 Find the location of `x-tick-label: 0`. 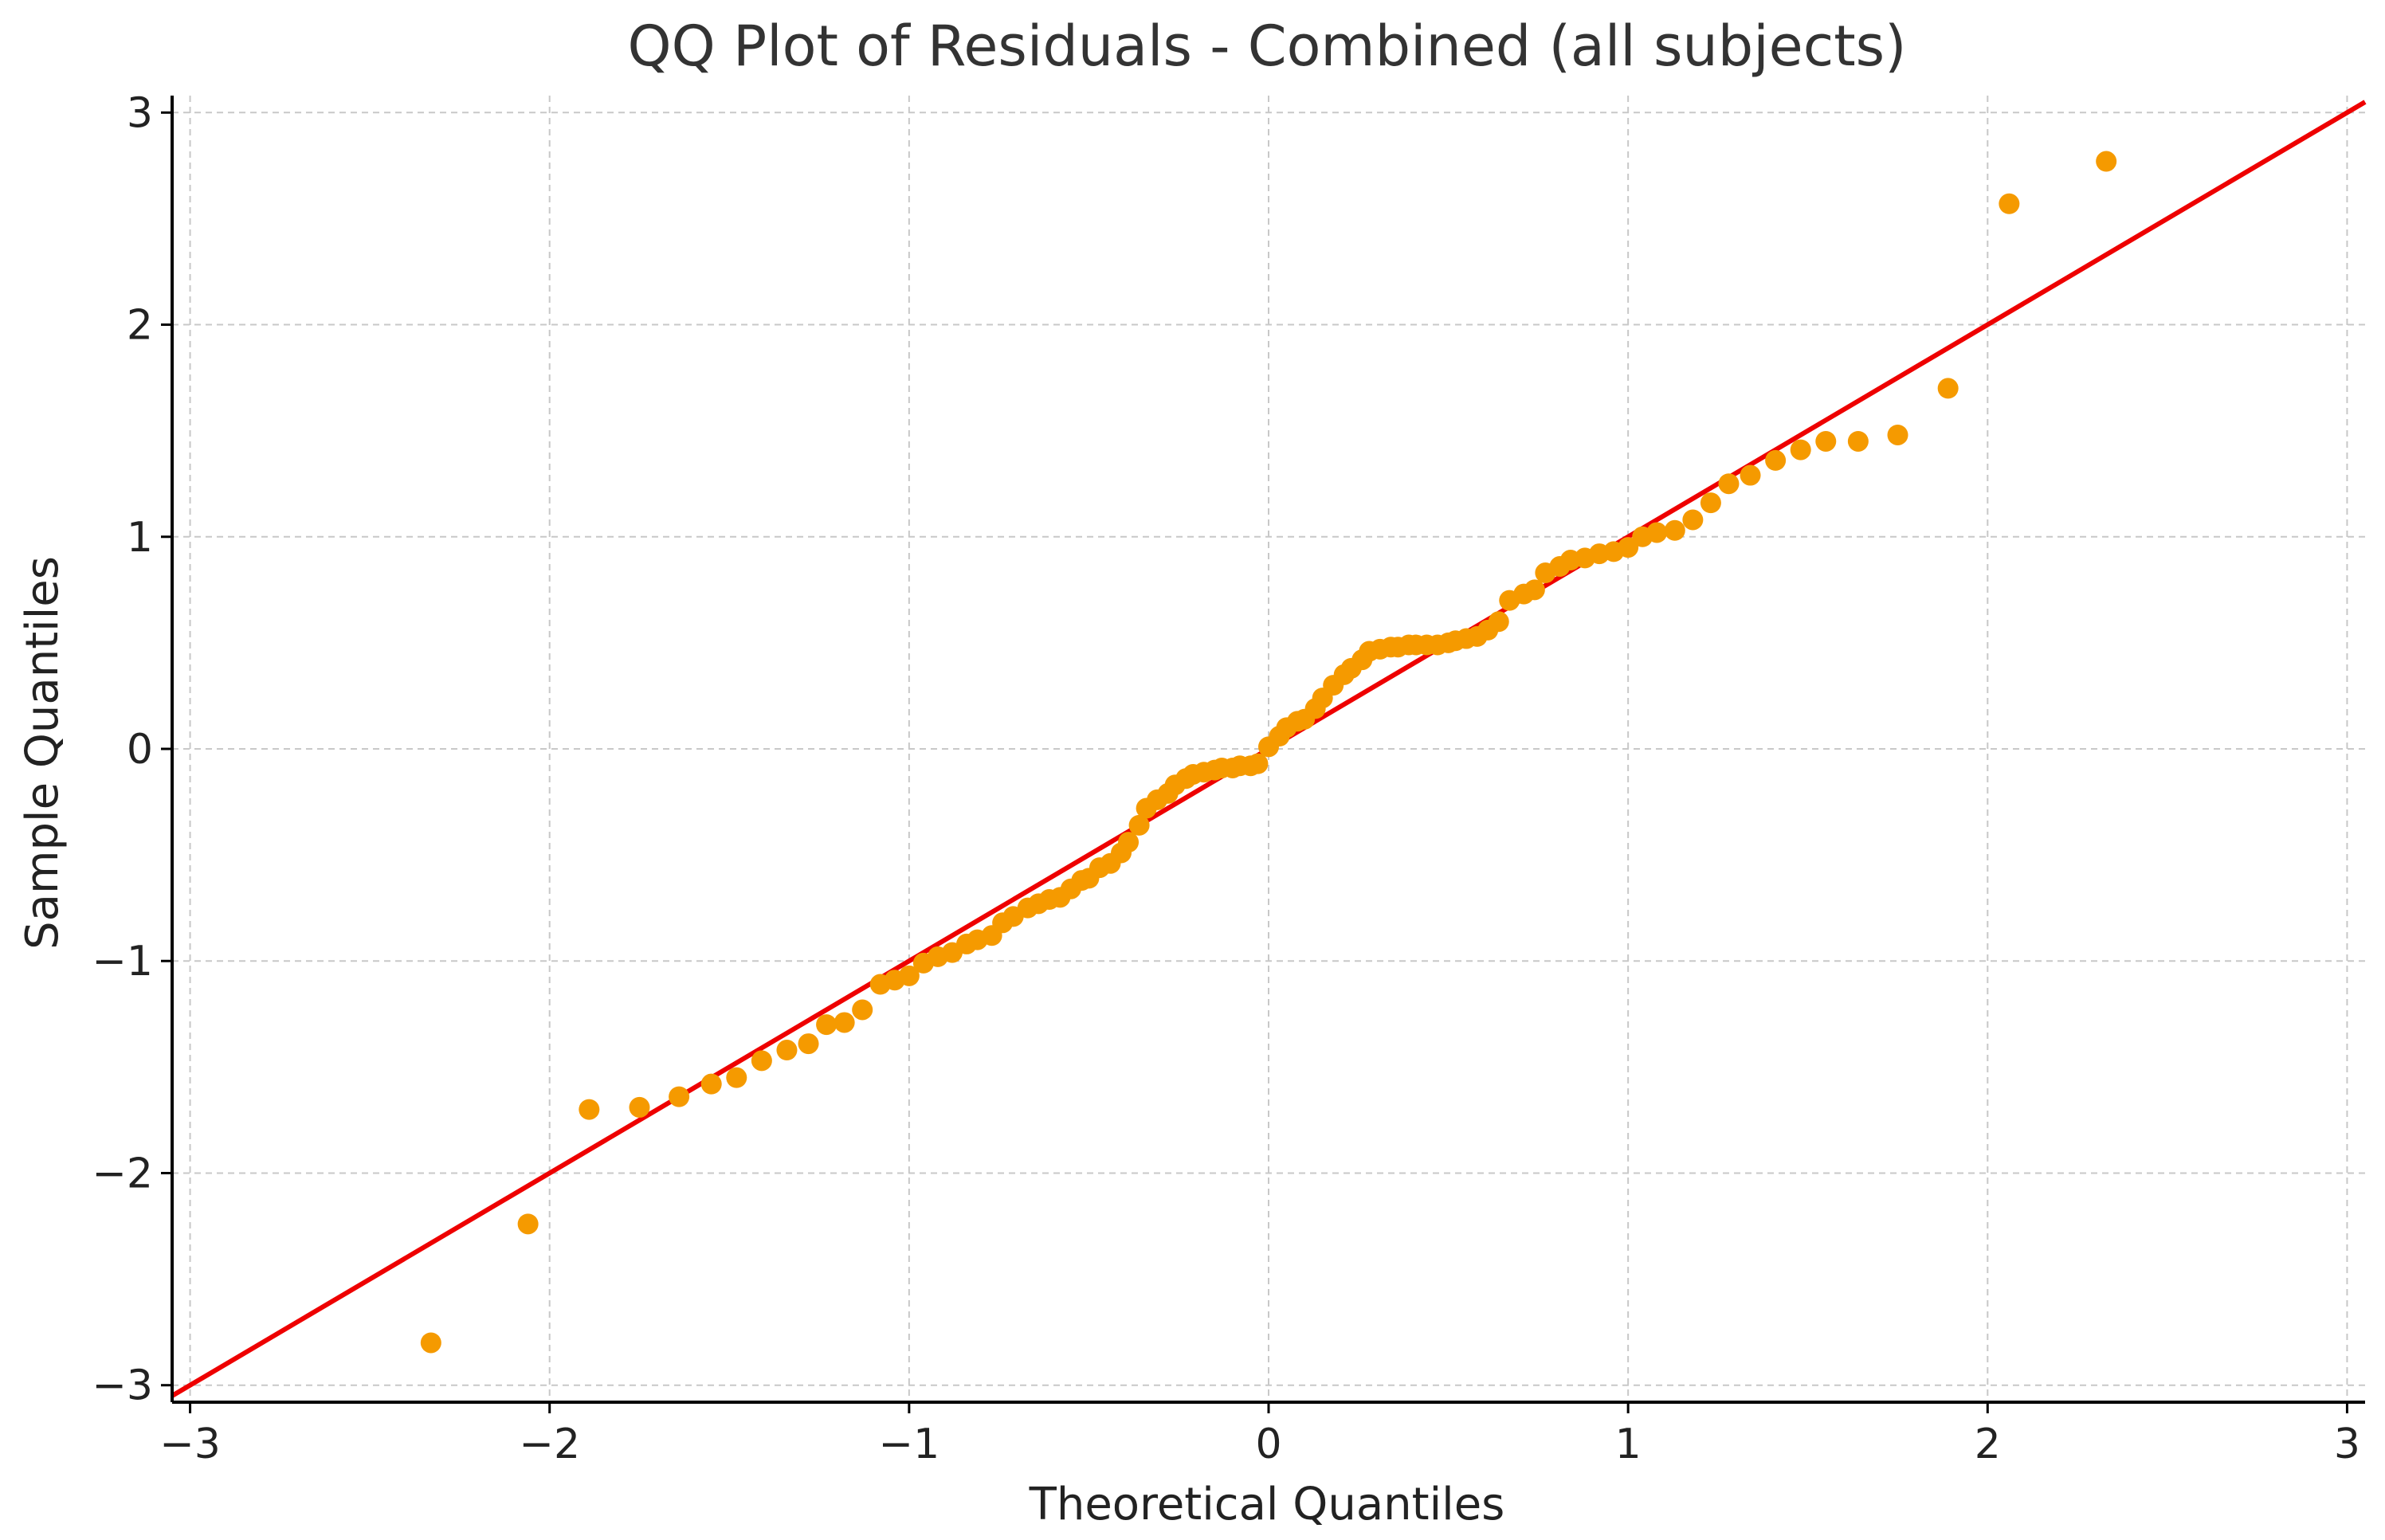

x-tick-label: 0 is located at coordinates (1268, 1444).